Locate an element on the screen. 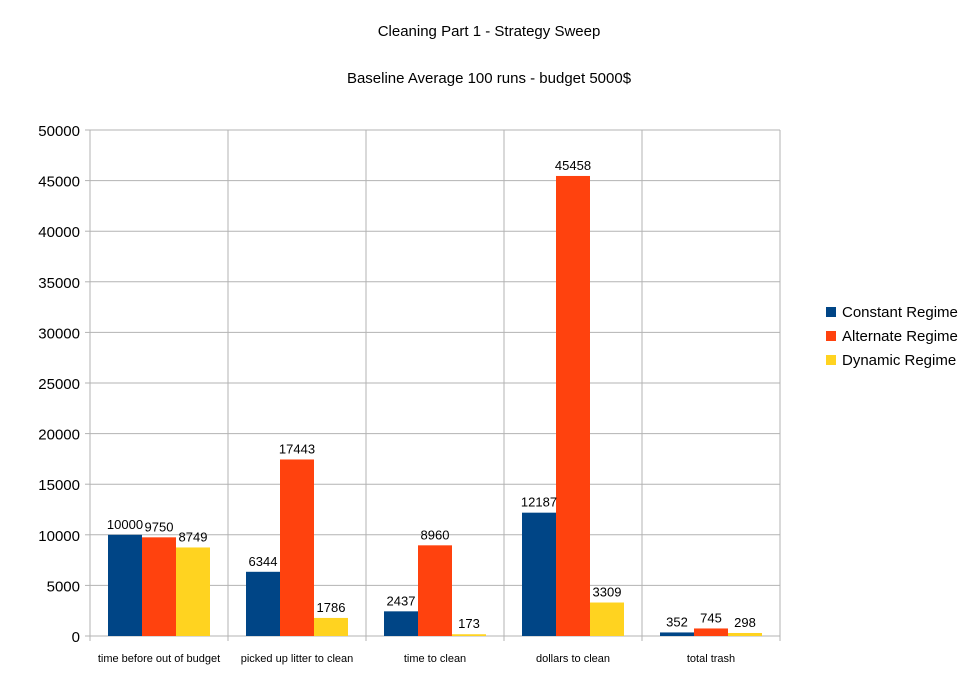 This screenshot has width=979, height=675. y-tick-label: 25000 is located at coordinates (59, 384).